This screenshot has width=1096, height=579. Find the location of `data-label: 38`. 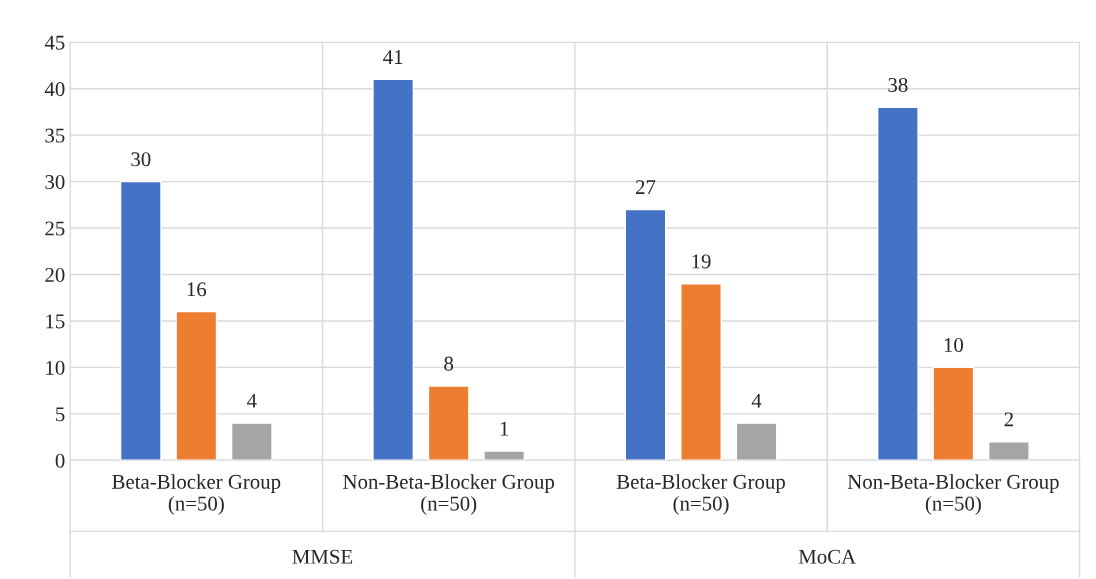

data-label: 38 is located at coordinates (898, 84).